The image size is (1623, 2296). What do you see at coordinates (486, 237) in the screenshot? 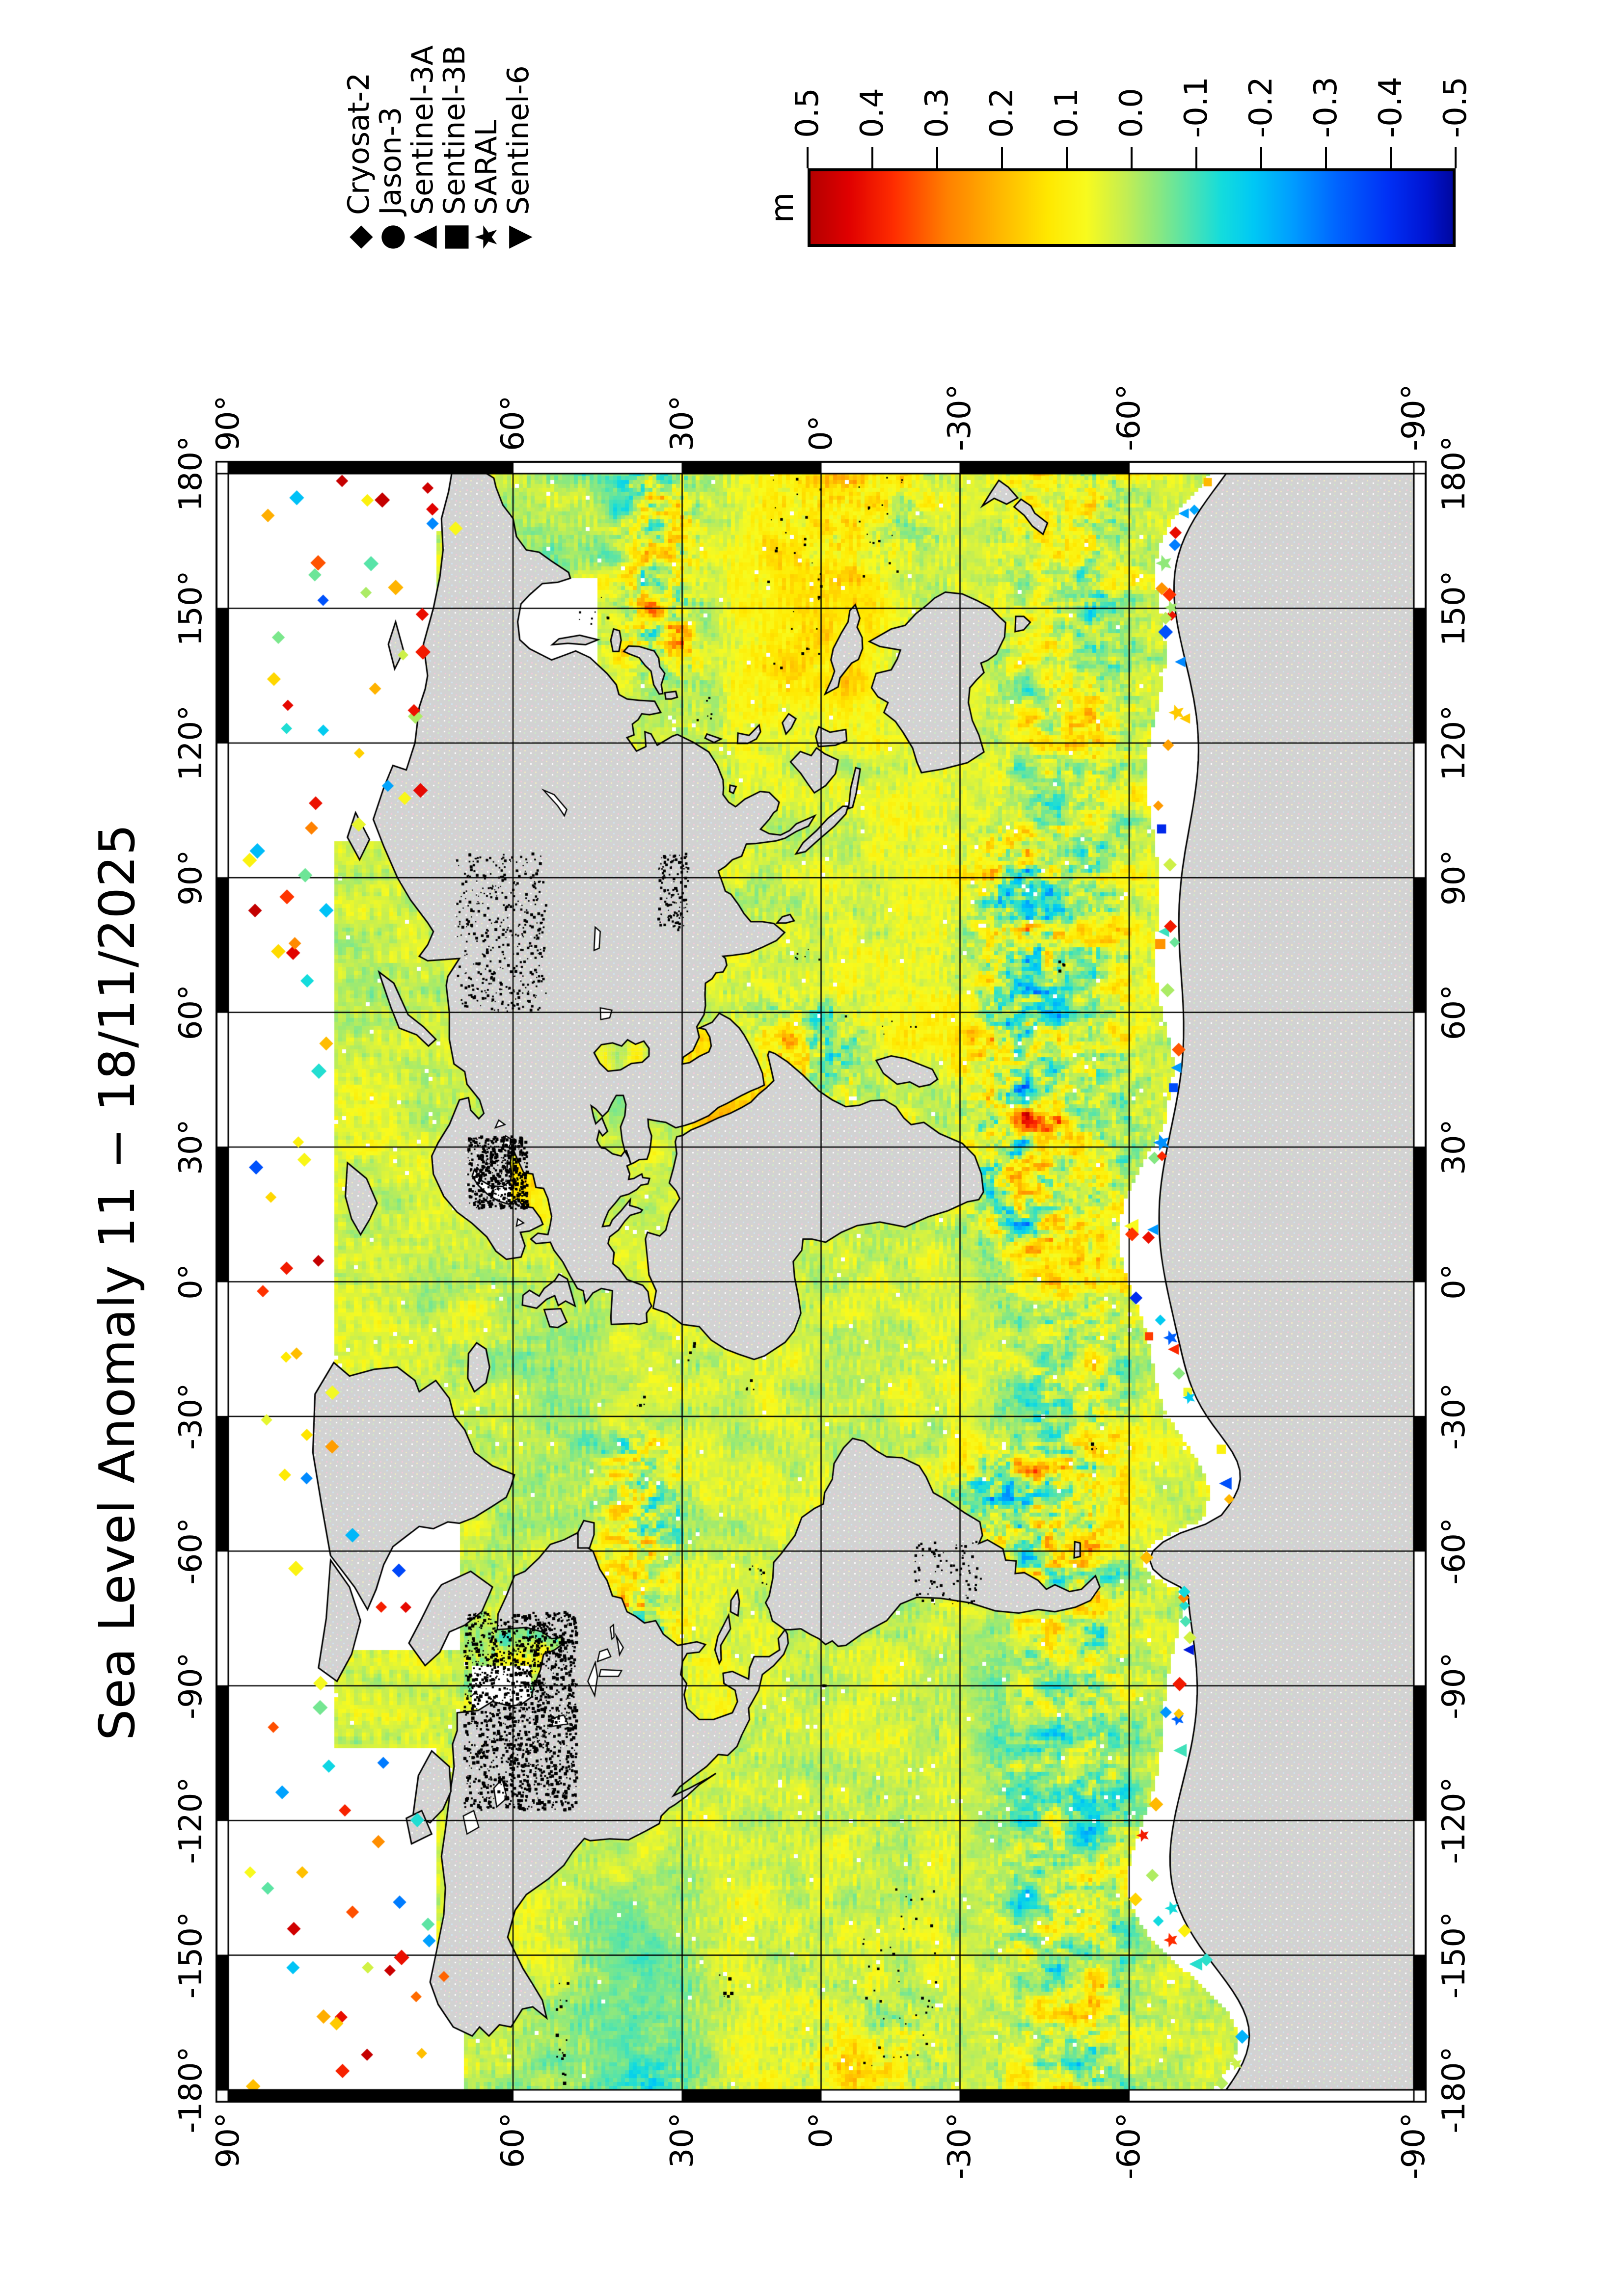
I see `star-icon: ★` at bounding box center [486, 237].